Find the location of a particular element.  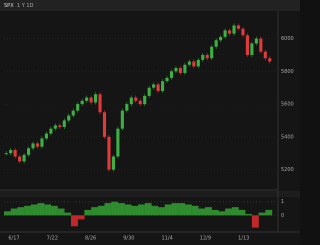

period: 1 Y 1D is located at coordinates (25, 6).